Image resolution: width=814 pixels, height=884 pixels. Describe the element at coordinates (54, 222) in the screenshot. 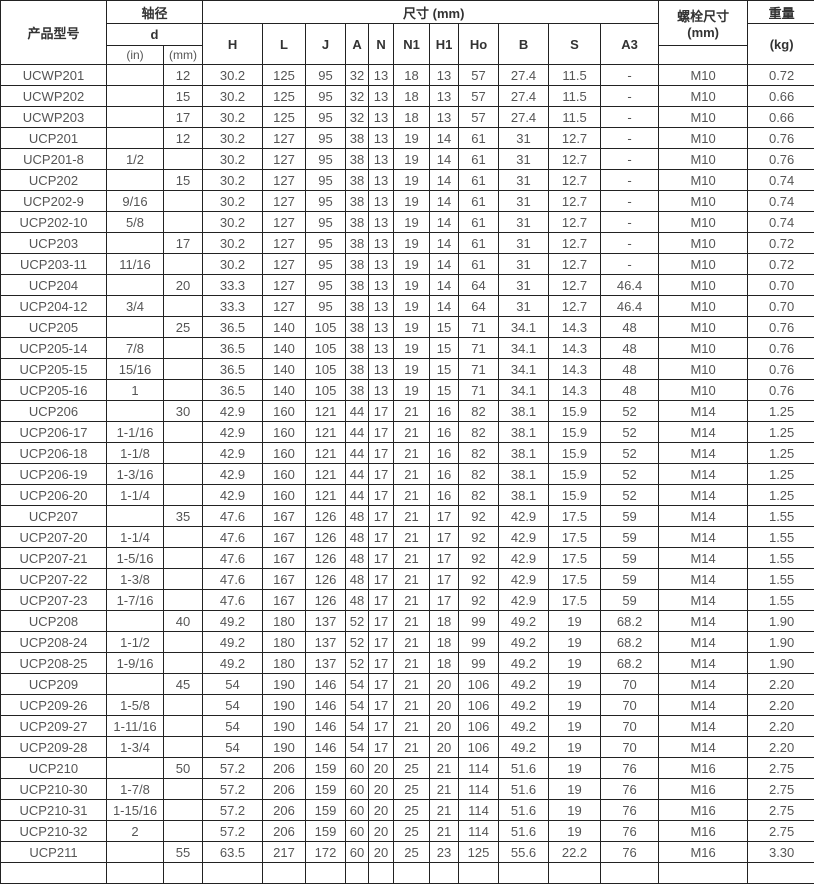

I see `cell-model: UCP202-10` at that location.